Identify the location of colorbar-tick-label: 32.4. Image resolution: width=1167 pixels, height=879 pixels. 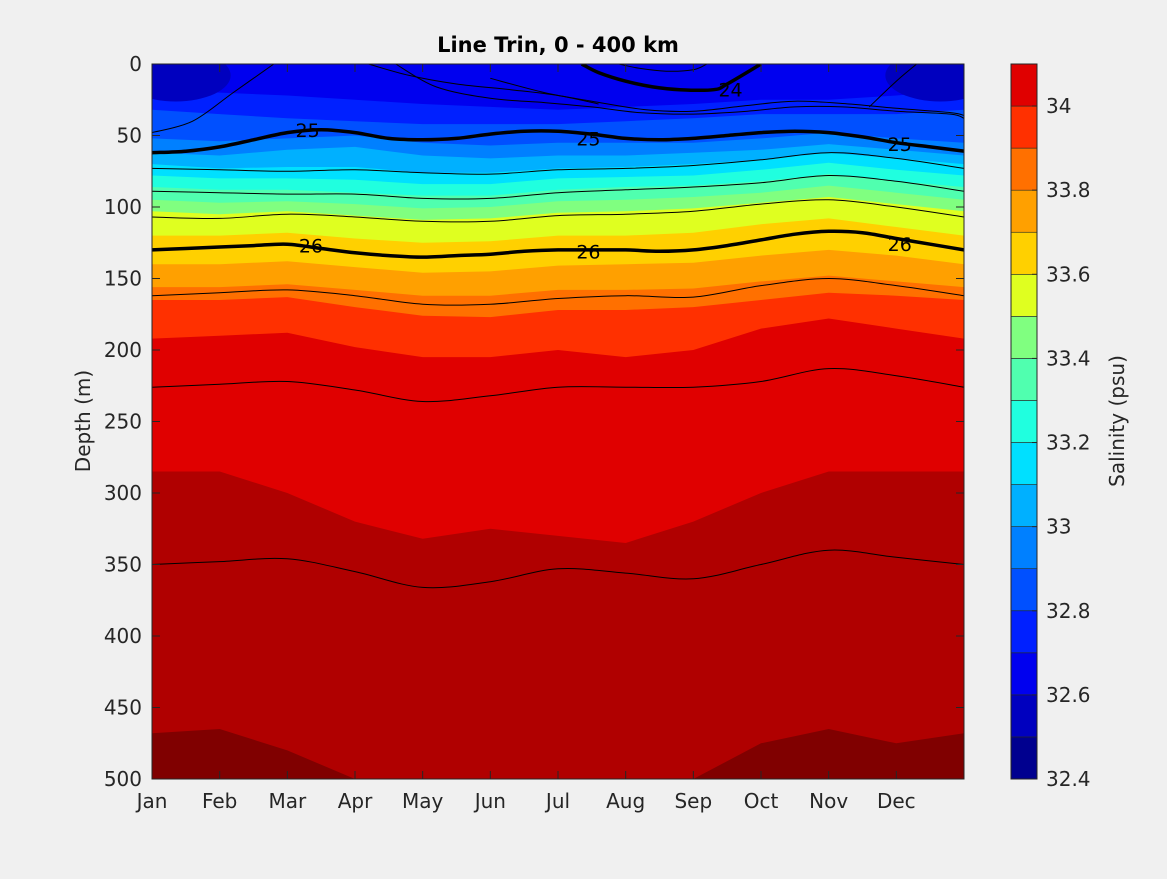
(1068, 779).